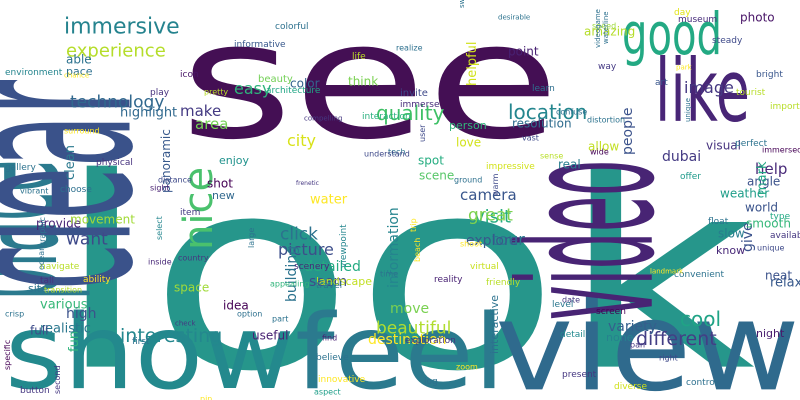 This screenshot has height=400, width=800. I want to click on word-art: art, so click(661, 83).